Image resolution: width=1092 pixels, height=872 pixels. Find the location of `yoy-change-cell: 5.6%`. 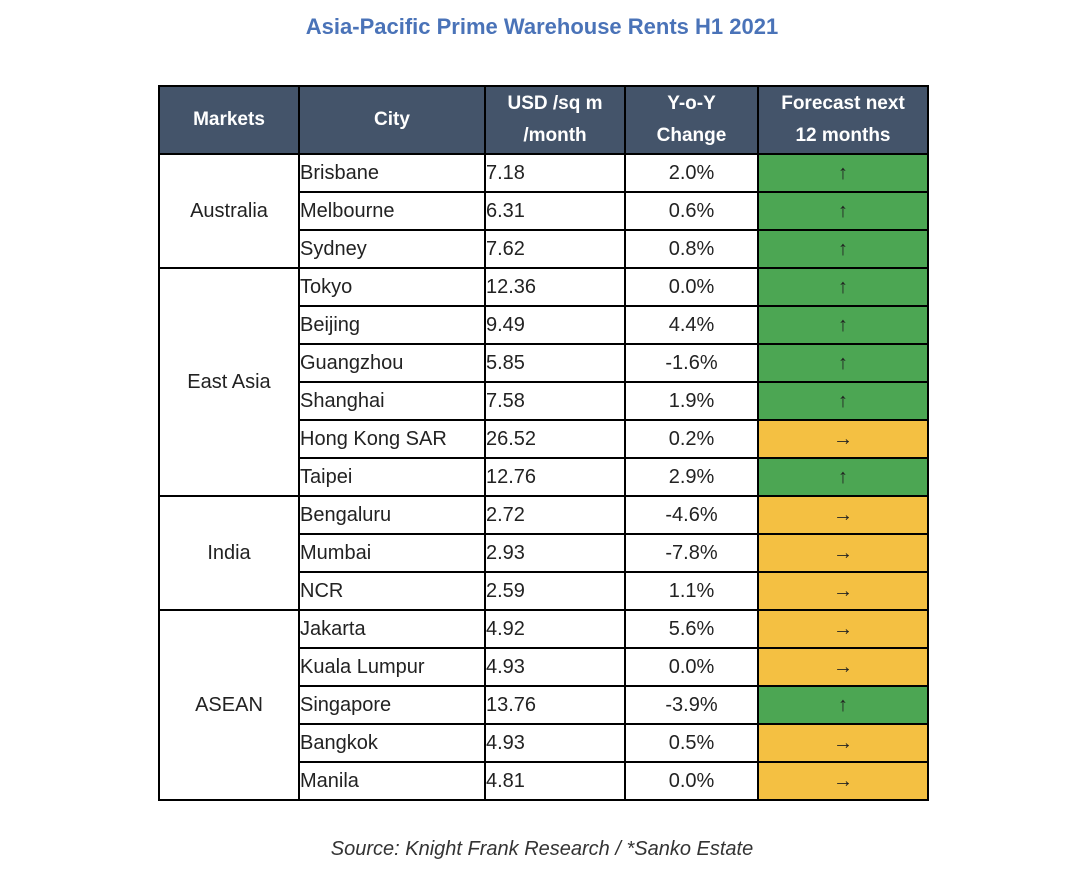

yoy-change-cell: 5.6% is located at coordinates (691, 629).